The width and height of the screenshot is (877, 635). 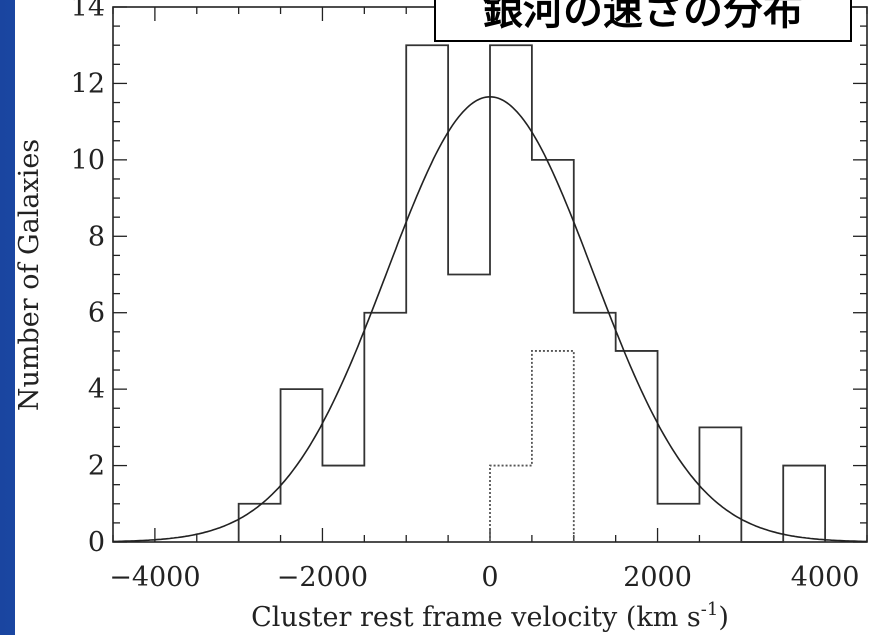 I want to click on y-tick-label: 6, so click(x=96, y=313).